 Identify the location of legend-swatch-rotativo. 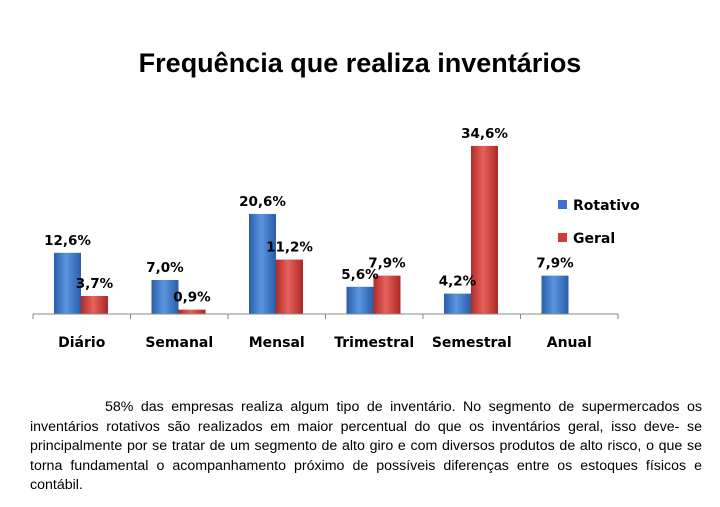
(562, 204).